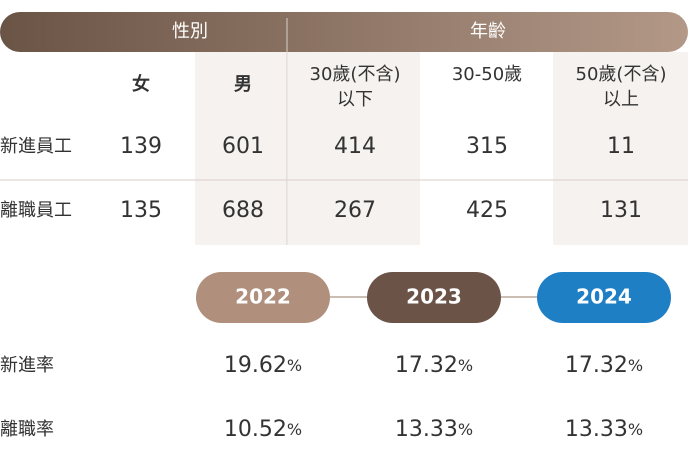 The width and height of the screenshot is (688, 452). I want to click on column-header: 女, so click(141, 84).